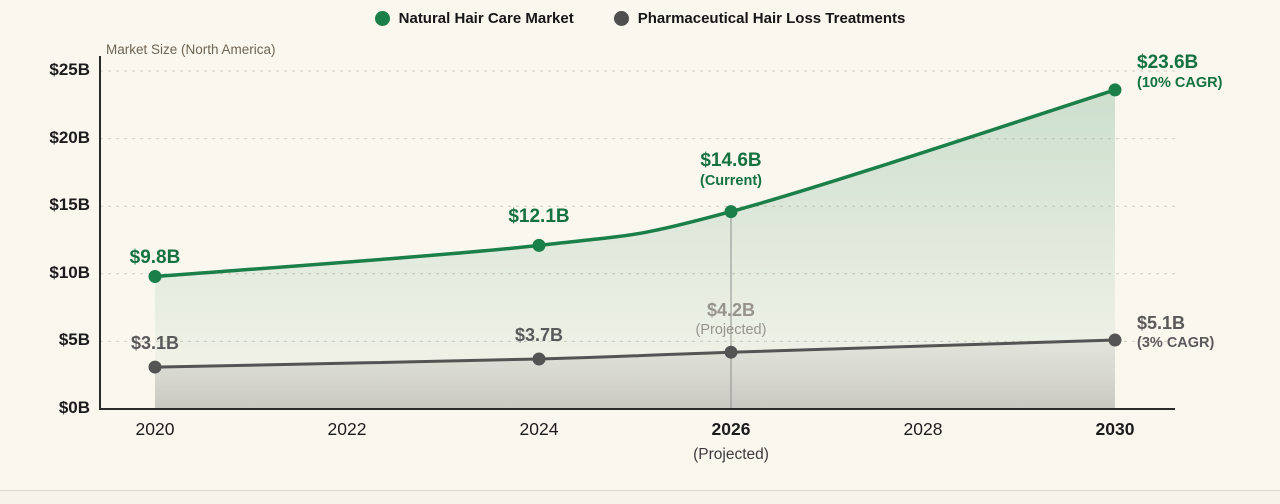 The image size is (1280, 504). I want to click on data-label-pharma-2020: $3.1B, so click(155, 344).